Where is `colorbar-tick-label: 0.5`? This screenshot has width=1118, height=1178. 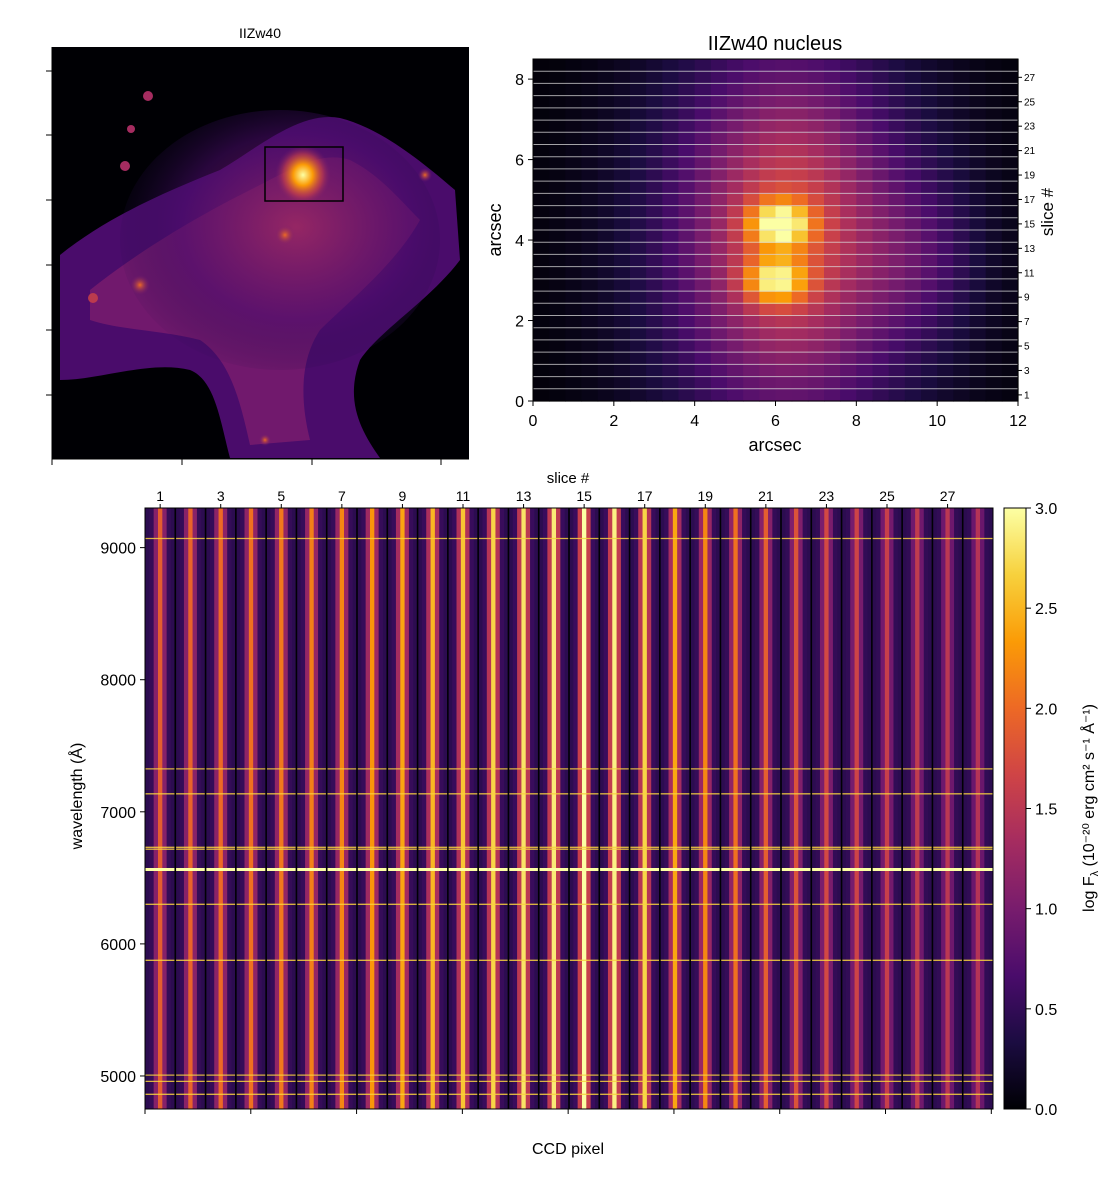
colorbar-tick-label: 0.5 is located at coordinates (1046, 1010).